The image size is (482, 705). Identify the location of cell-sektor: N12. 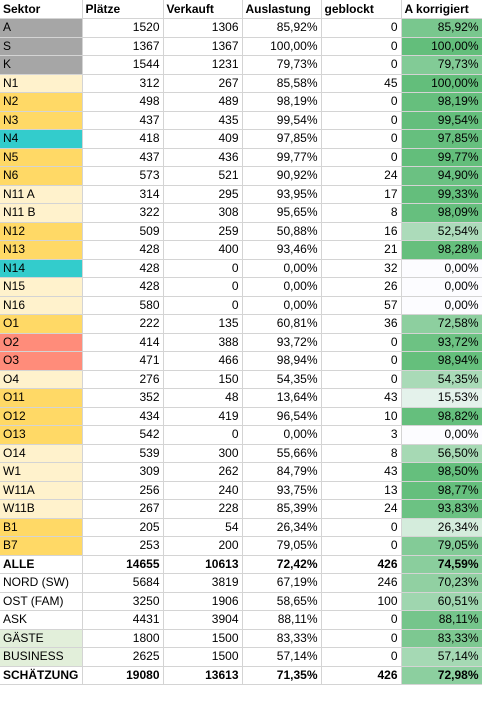
(41, 231).